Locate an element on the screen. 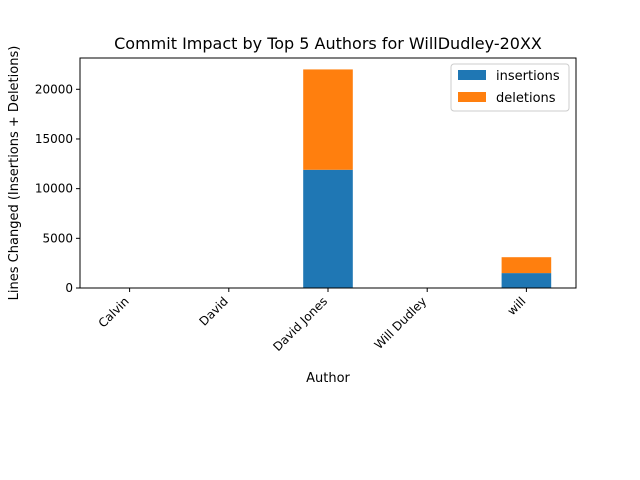 This screenshot has width=640, height=480. legend-swatch-insertions is located at coordinates (472, 75).